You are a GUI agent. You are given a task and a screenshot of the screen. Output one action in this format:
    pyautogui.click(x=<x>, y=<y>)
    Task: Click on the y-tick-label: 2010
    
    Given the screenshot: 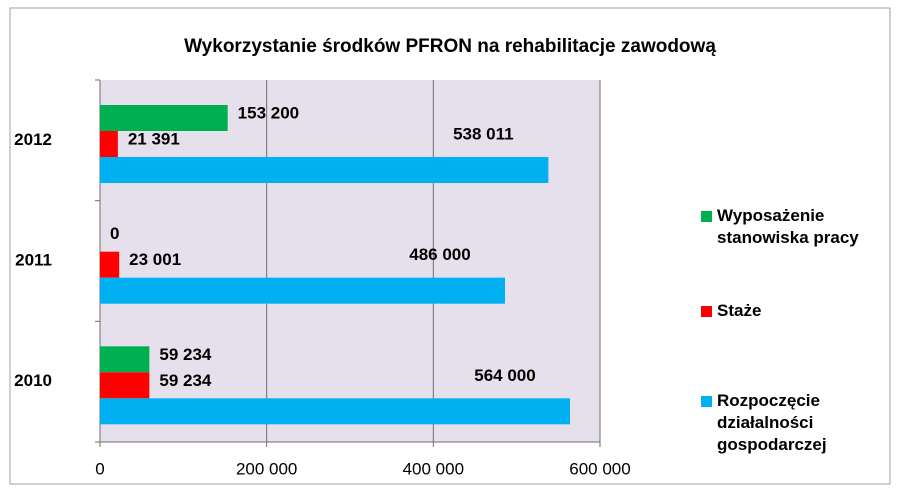 What is the action you would take?
    pyautogui.click(x=33, y=380)
    